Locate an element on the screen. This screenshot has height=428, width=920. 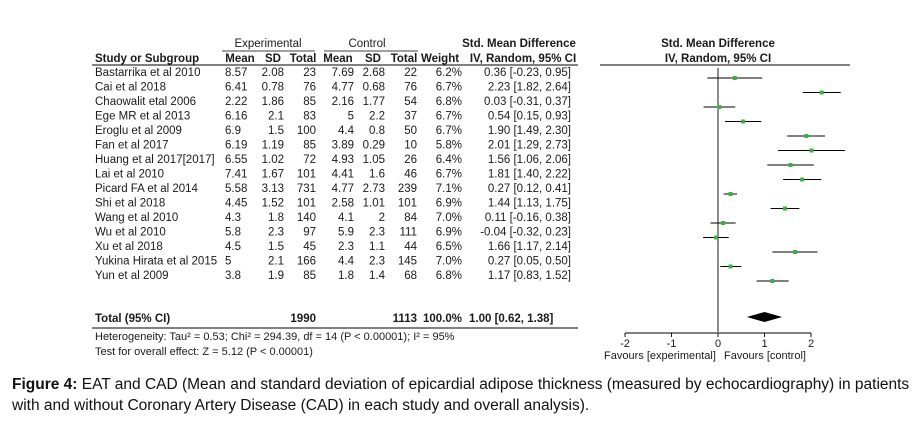
ctrl-mean-value: 2.3 is located at coordinates (346, 247).